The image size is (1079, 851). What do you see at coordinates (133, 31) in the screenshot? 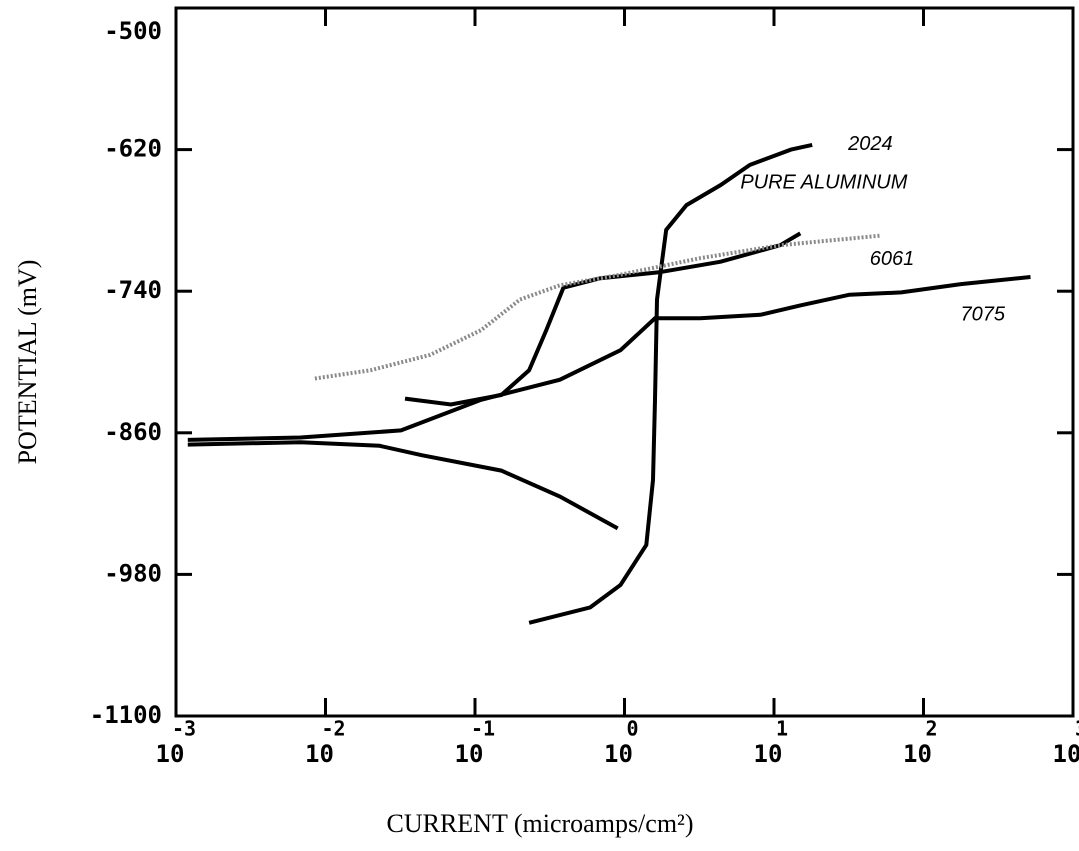
I see `y-tick-label: -500` at bounding box center [133, 31].